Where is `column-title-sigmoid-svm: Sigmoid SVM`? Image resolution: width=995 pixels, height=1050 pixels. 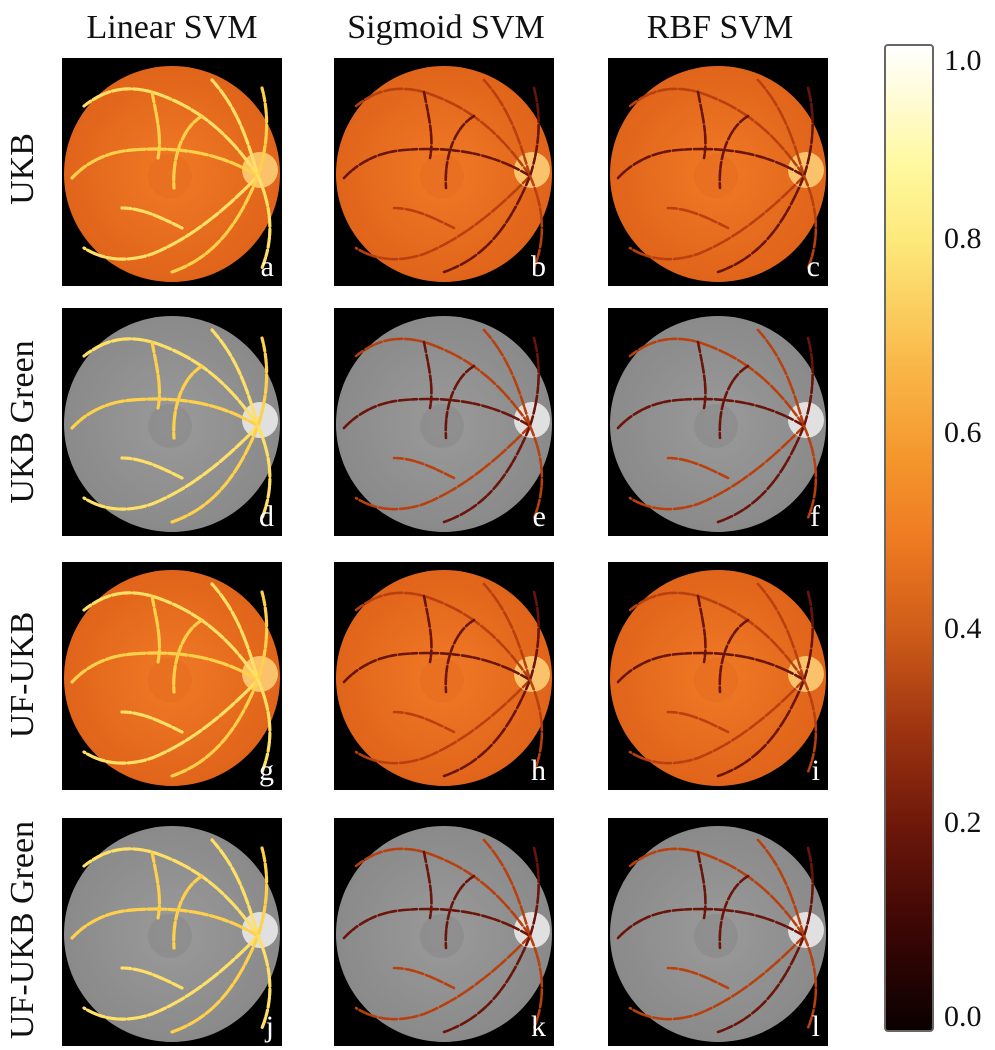 column-title-sigmoid-svm: Sigmoid SVM is located at coordinates (446, 27).